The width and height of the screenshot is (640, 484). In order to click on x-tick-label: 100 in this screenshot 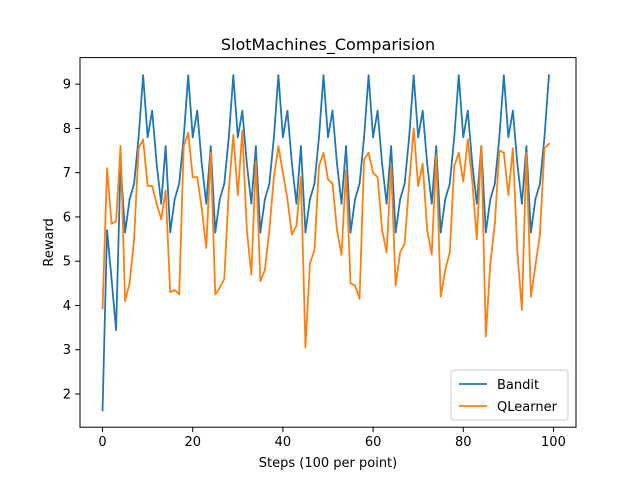, I will do `click(553, 442)`.